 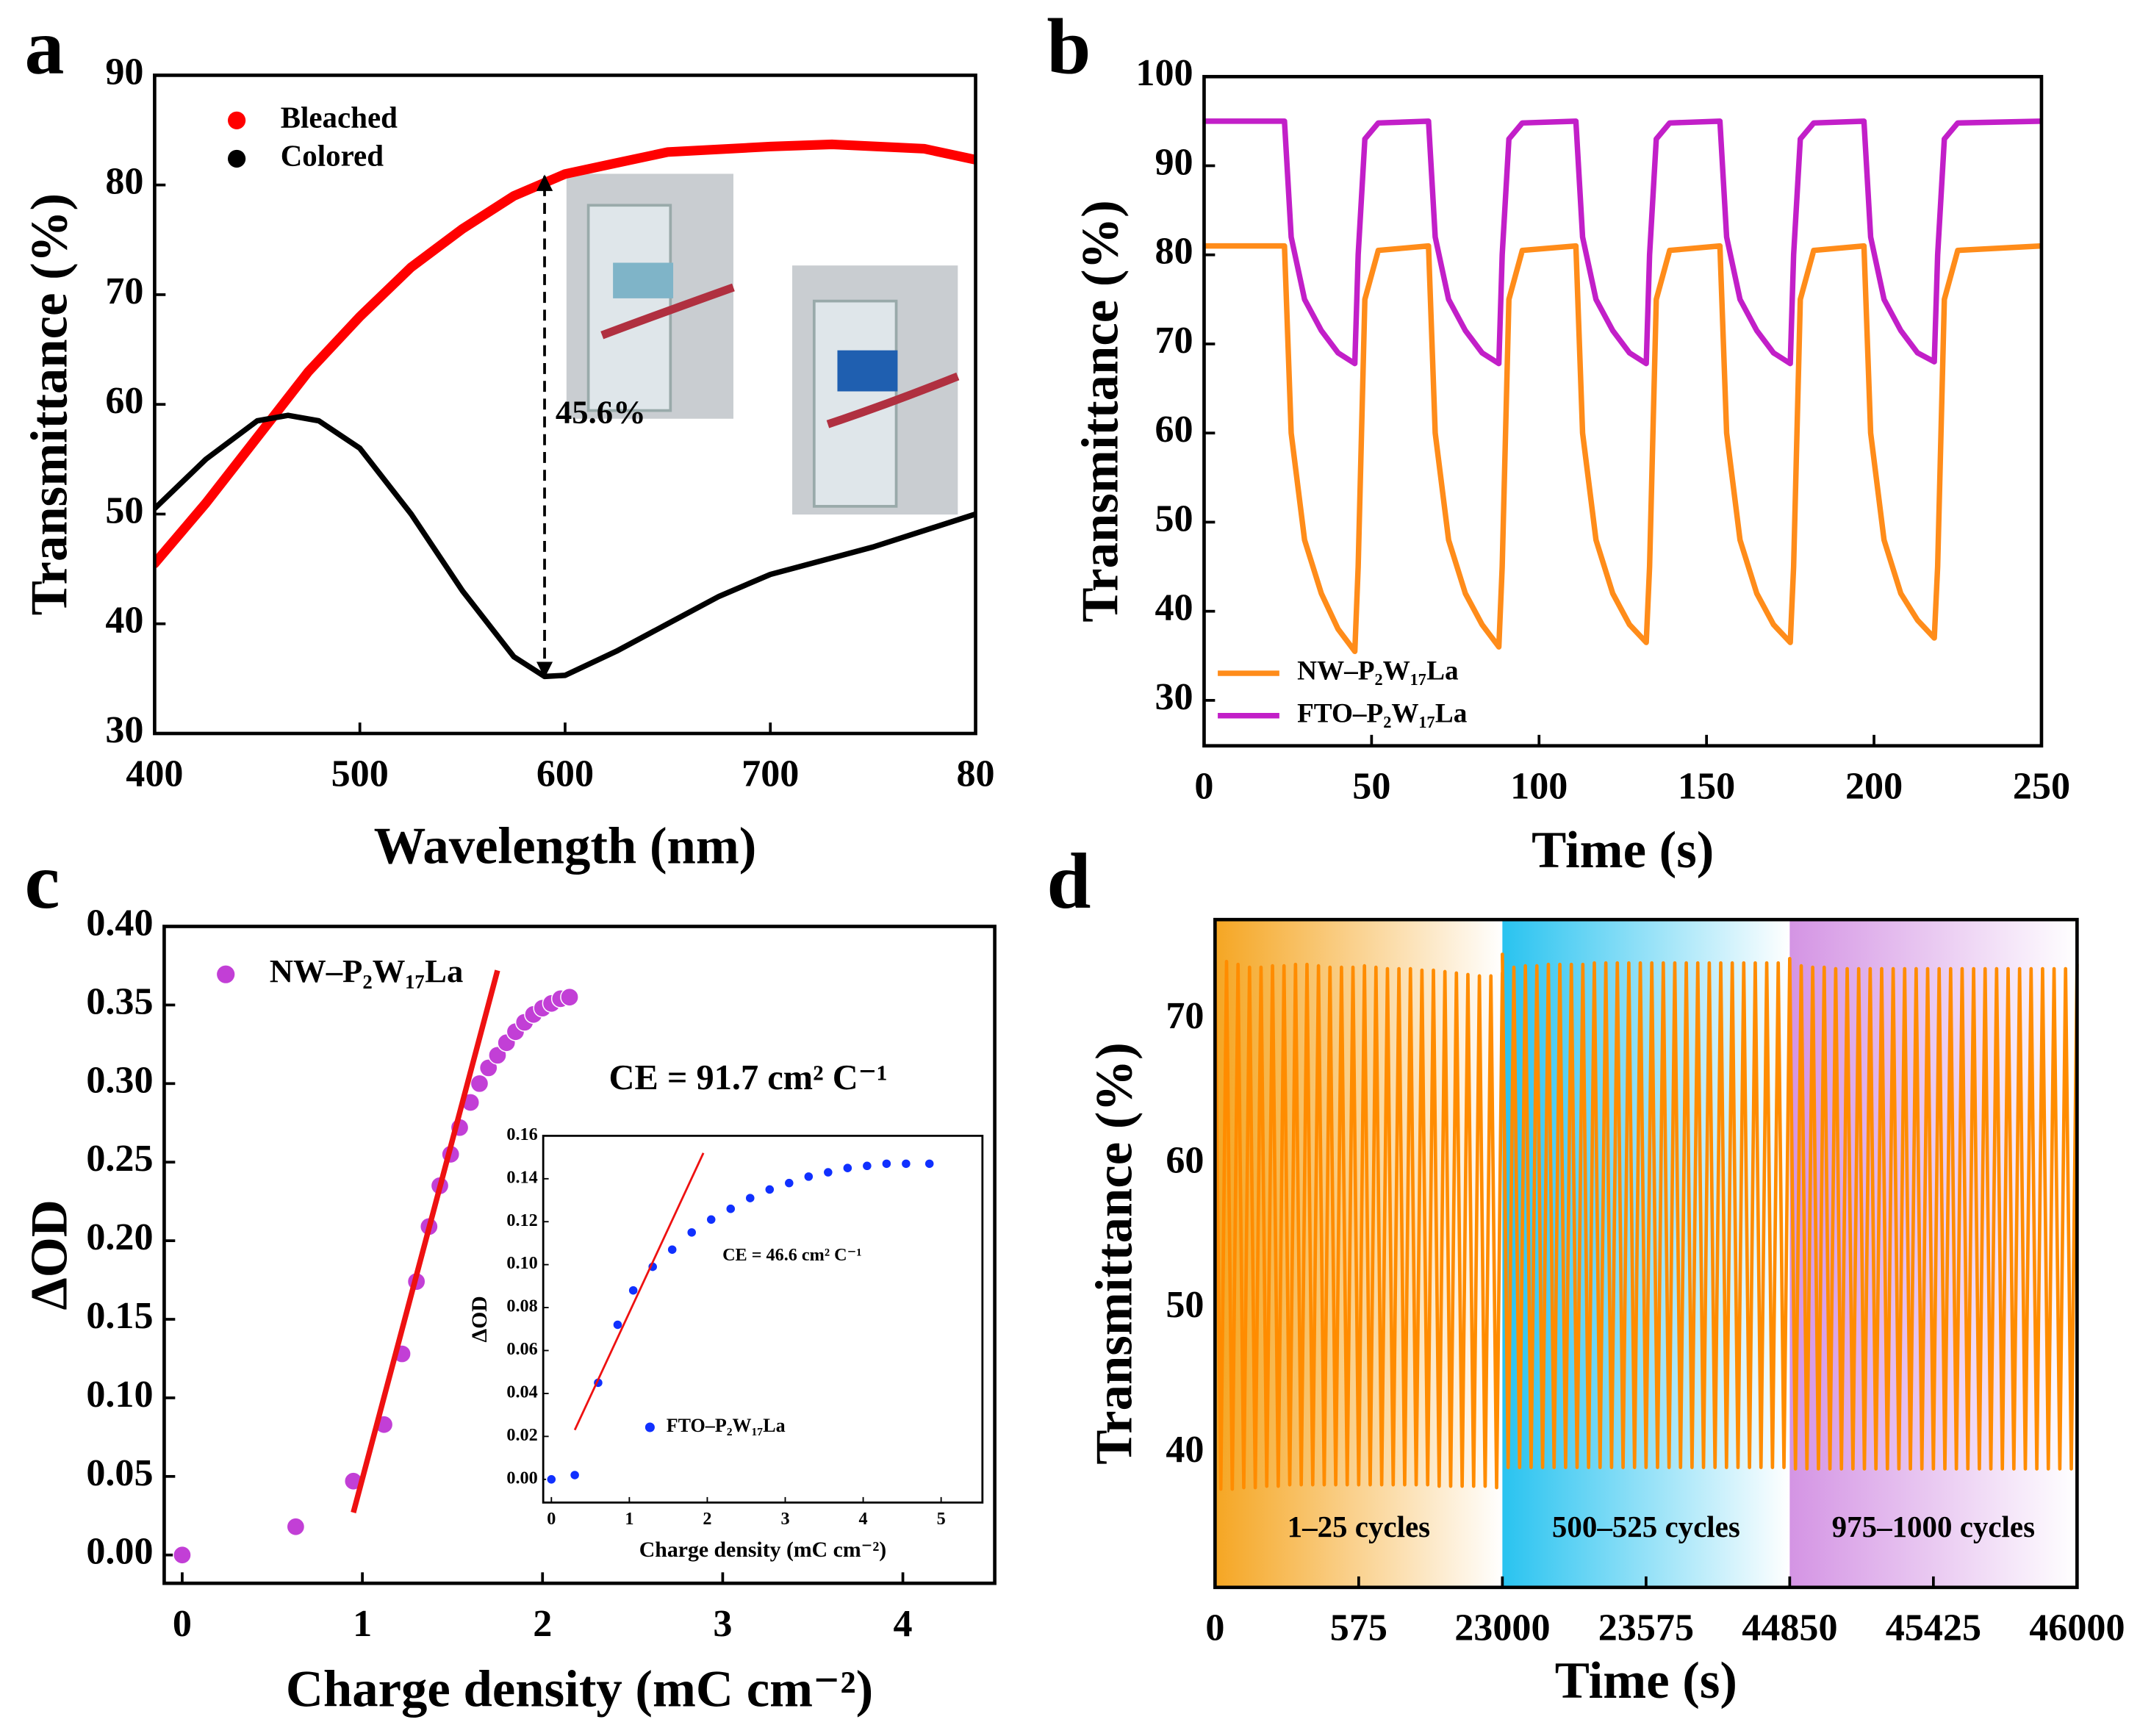 What do you see at coordinates (1934, 1628) in the screenshot?
I see `x-tick-label: 45425` at bounding box center [1934, 1628].